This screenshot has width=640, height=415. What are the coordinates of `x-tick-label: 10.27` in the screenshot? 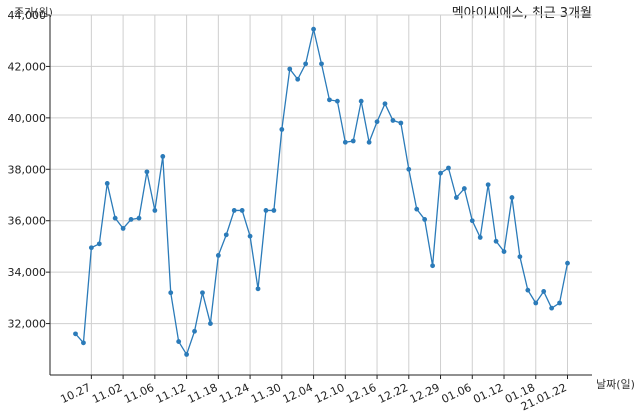 It's located at (76, 393).